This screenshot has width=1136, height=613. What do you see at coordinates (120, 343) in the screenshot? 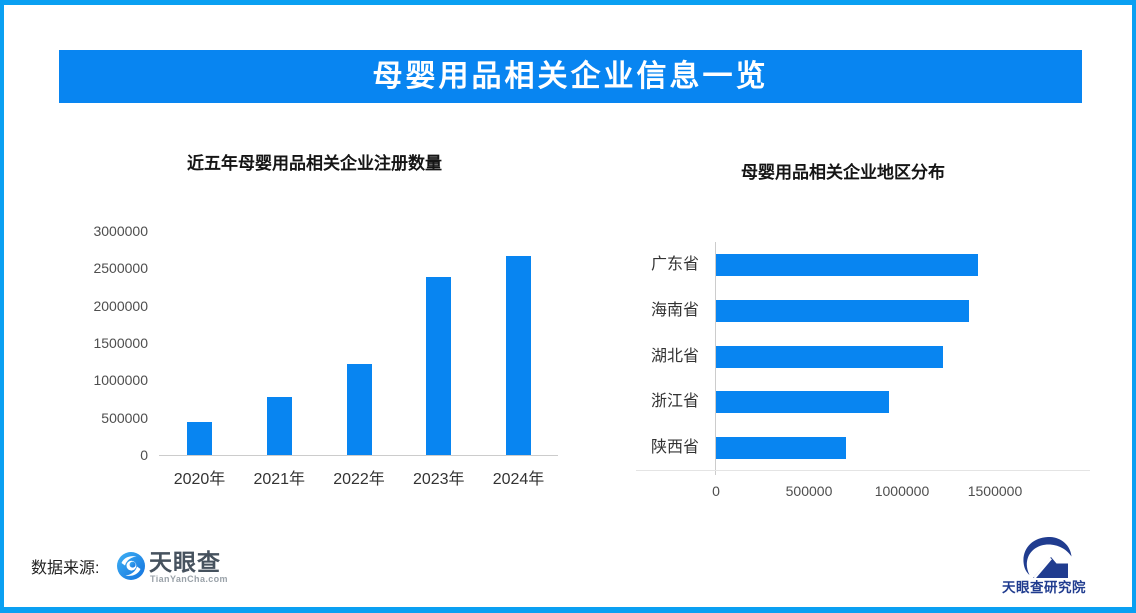
I see `y-axis-tick-label: 1500000` at bounding box center [120, 343].